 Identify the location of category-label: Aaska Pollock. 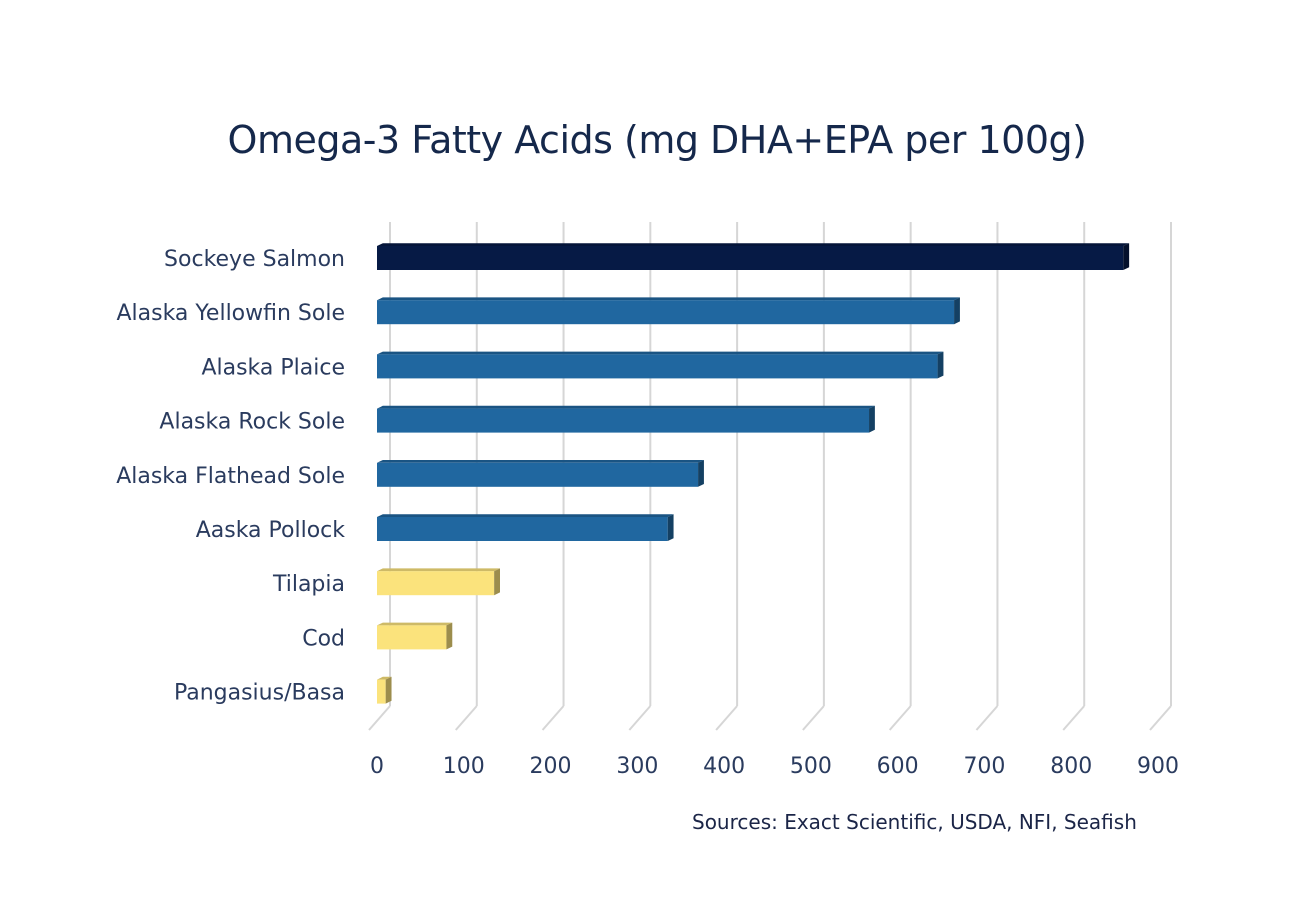
(271, 530).